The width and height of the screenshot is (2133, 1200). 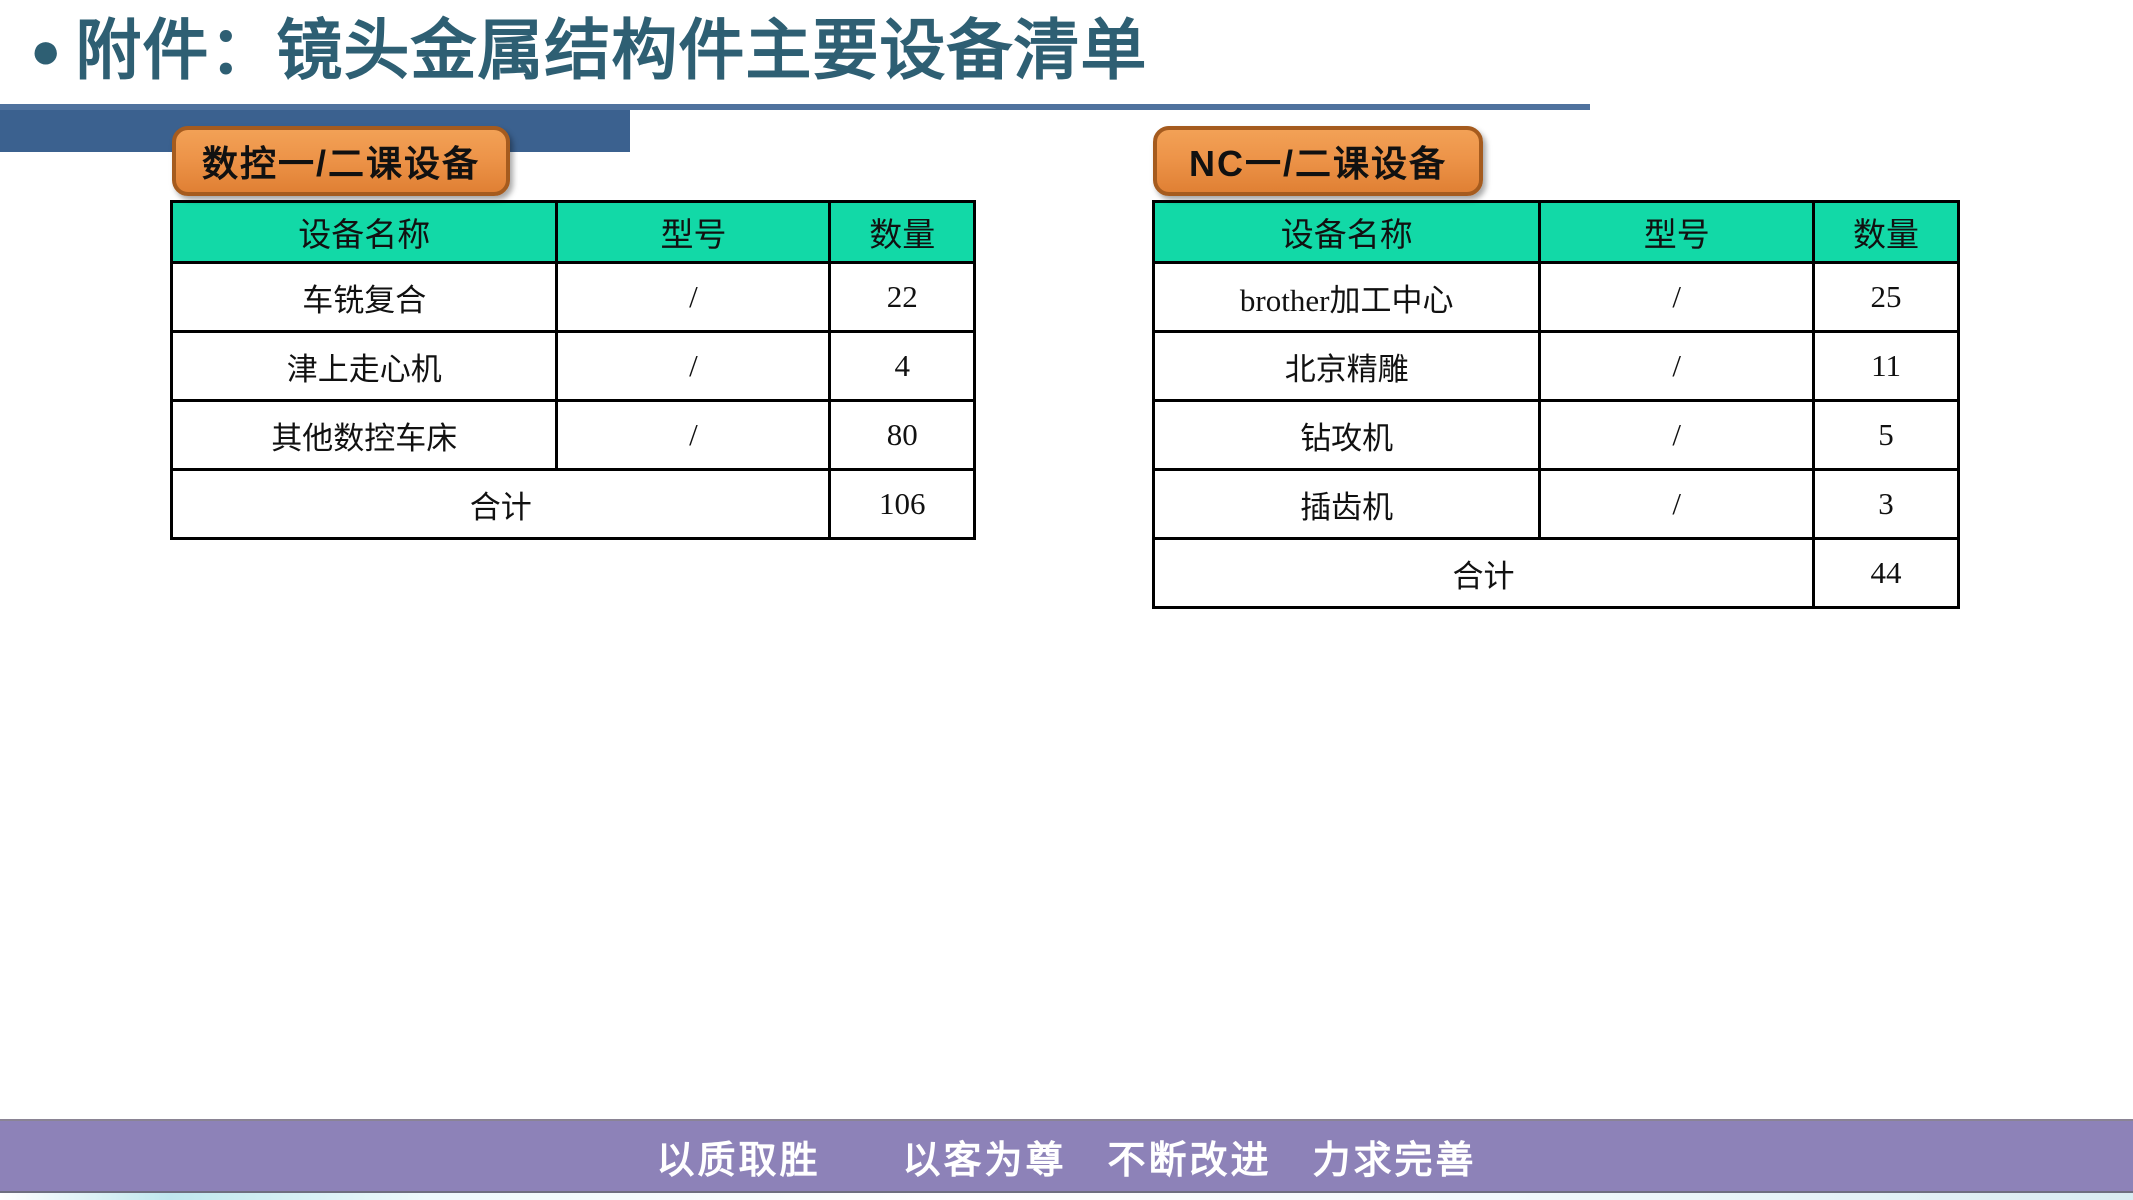 I want to click on quantity-cell: 22, so click(x=902, y=297).